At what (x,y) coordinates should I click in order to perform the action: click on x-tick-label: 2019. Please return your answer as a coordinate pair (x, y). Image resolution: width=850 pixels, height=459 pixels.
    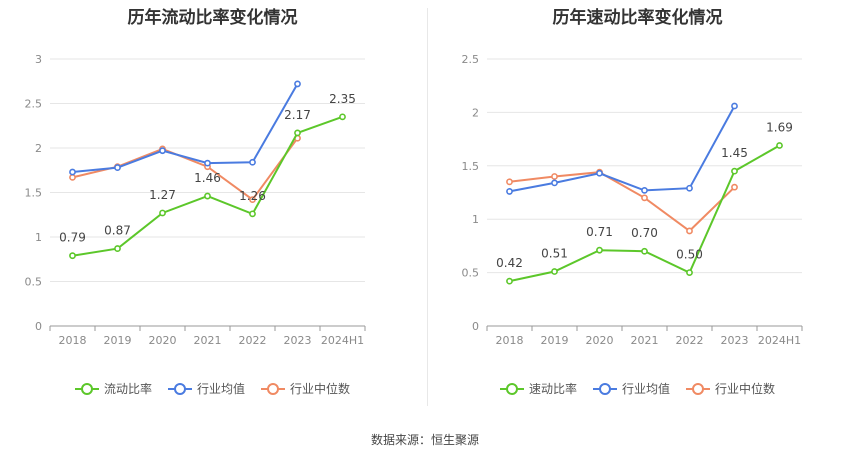
    Looking at the image, I should click on (118, 340).